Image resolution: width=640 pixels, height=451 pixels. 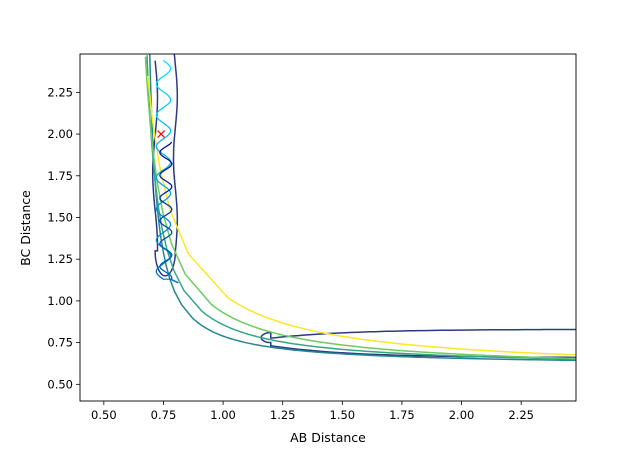 I want to click on trajectory-segment, so click(x=171, y=142).